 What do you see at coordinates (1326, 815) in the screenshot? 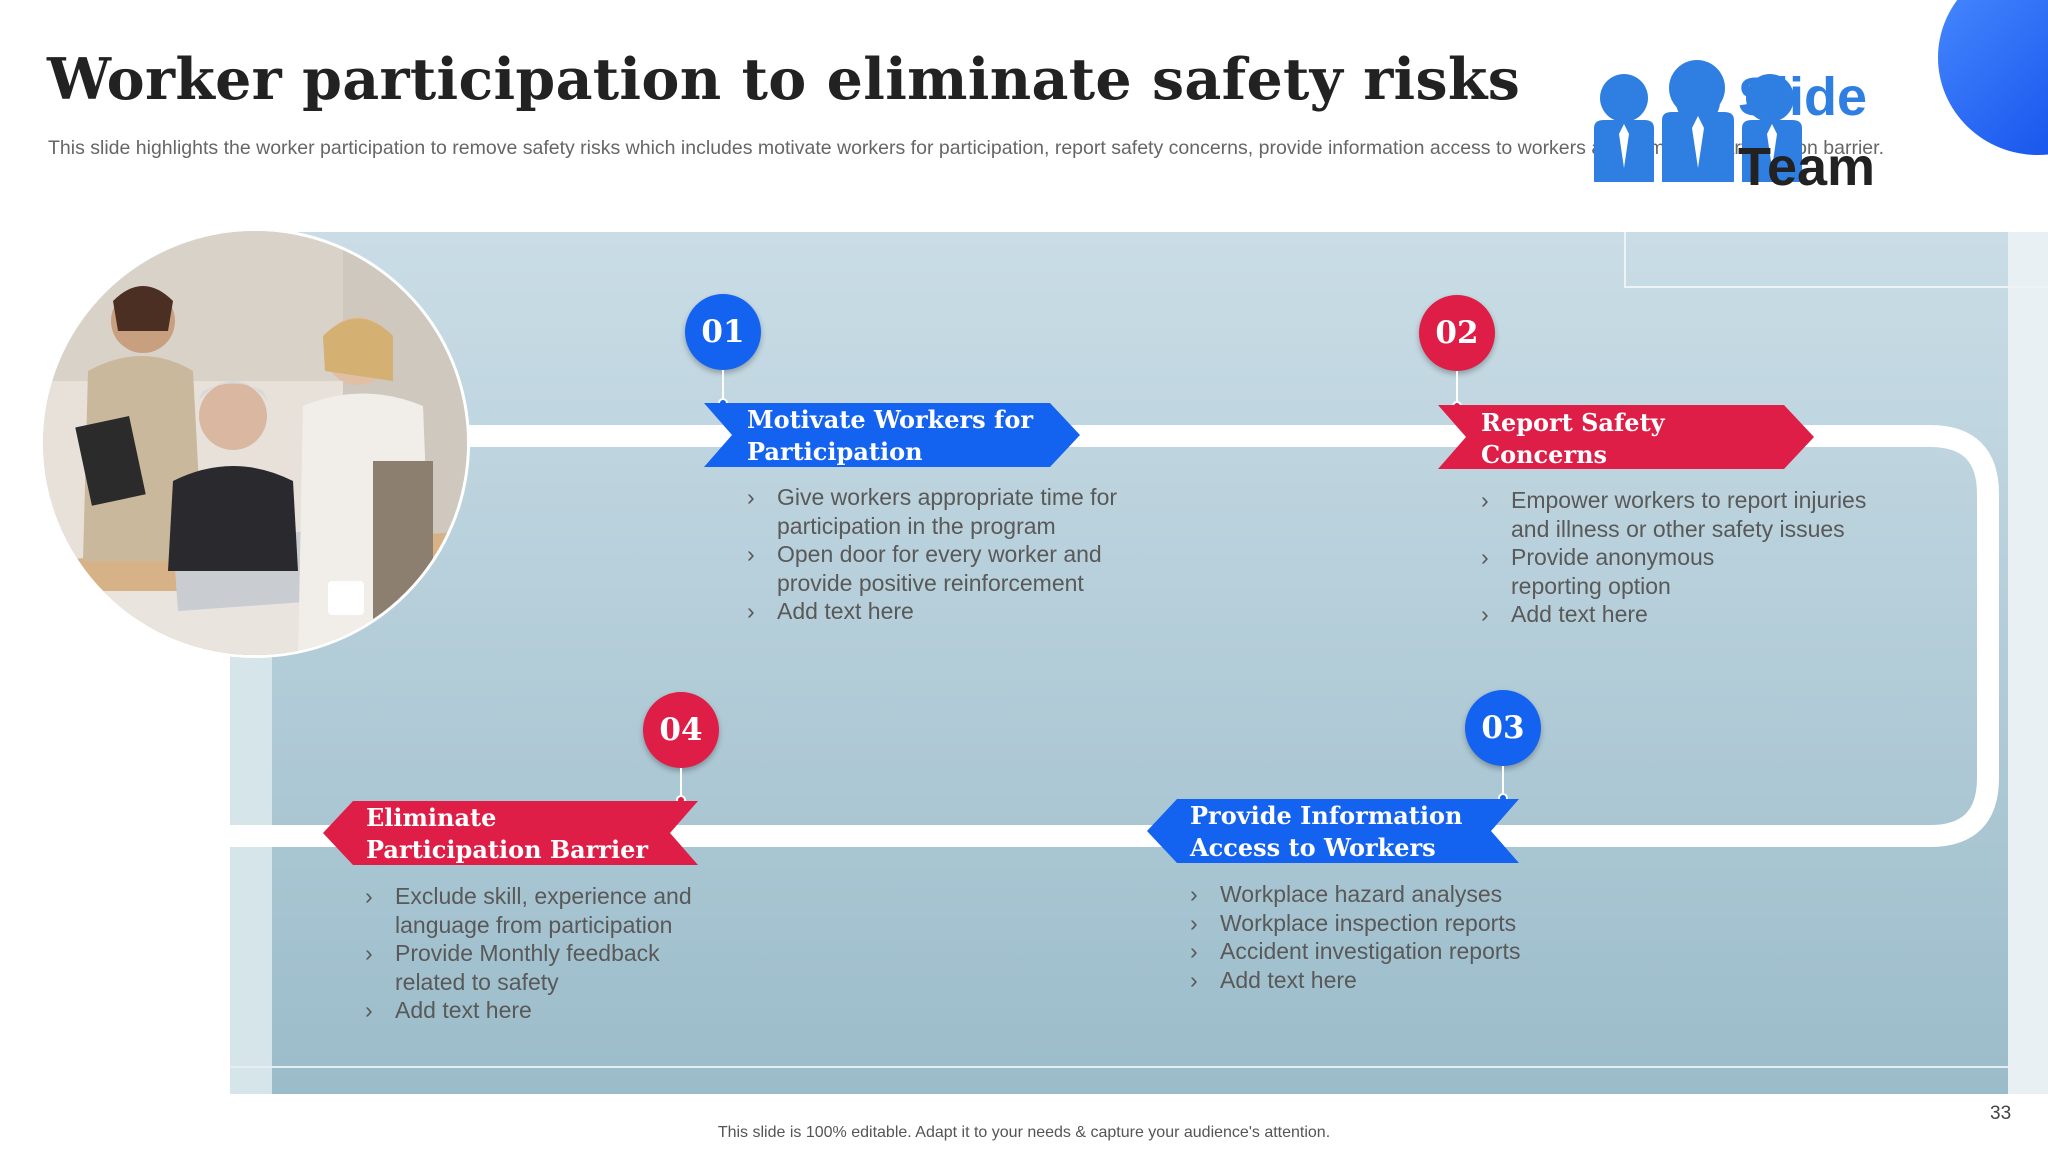
I see `step-3-title-line-1: Provide Information` at bounding box center [1326, 815].